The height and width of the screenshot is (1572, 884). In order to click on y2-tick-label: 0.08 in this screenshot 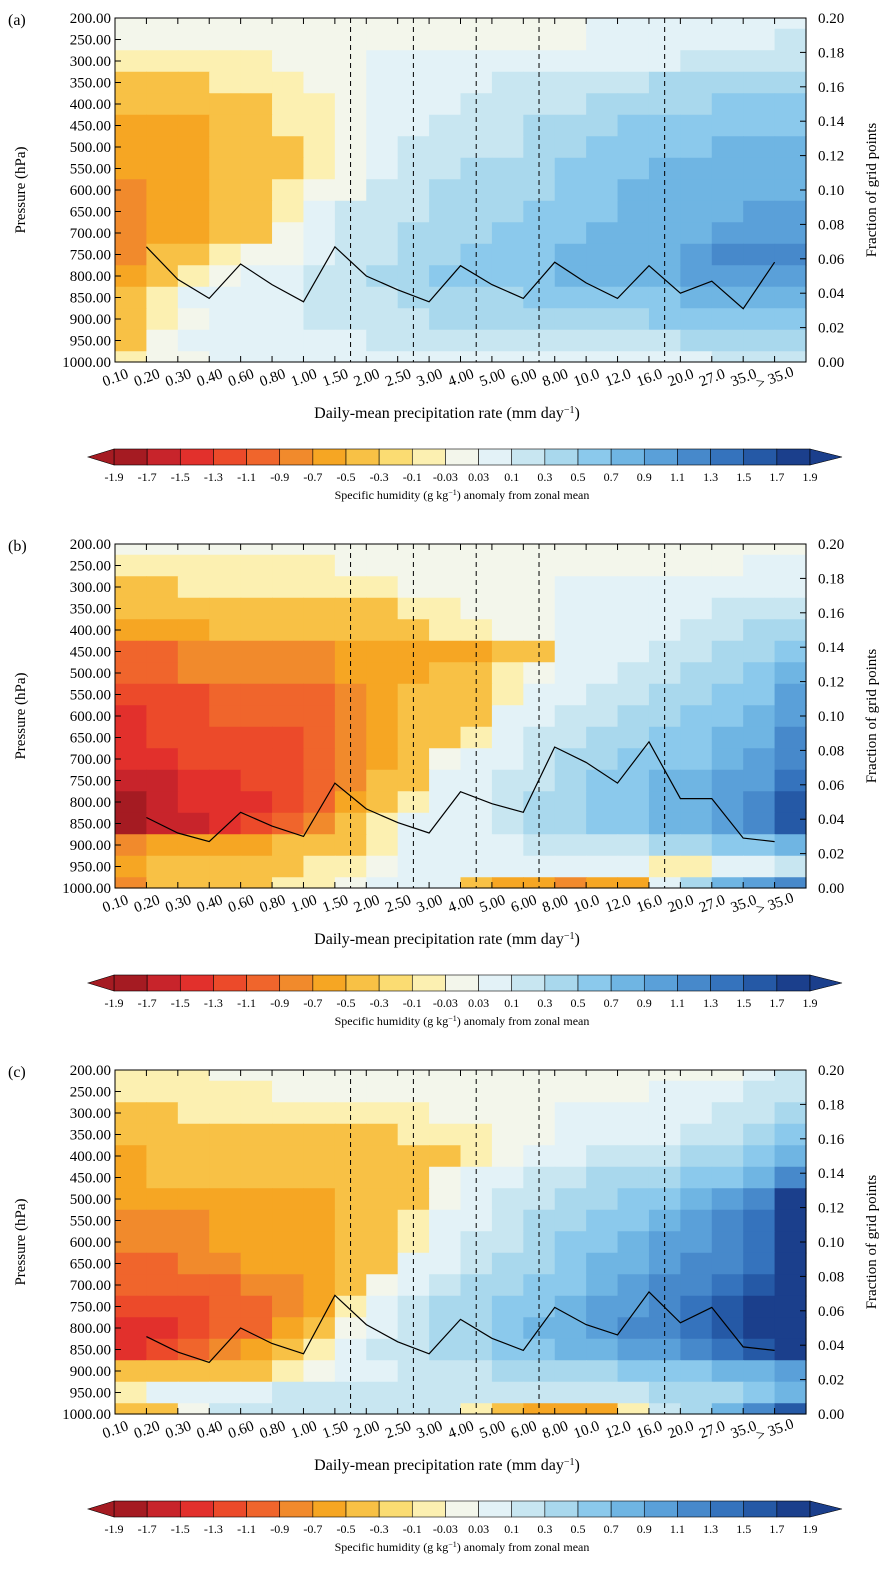, I will do `click(831, 1277)`.